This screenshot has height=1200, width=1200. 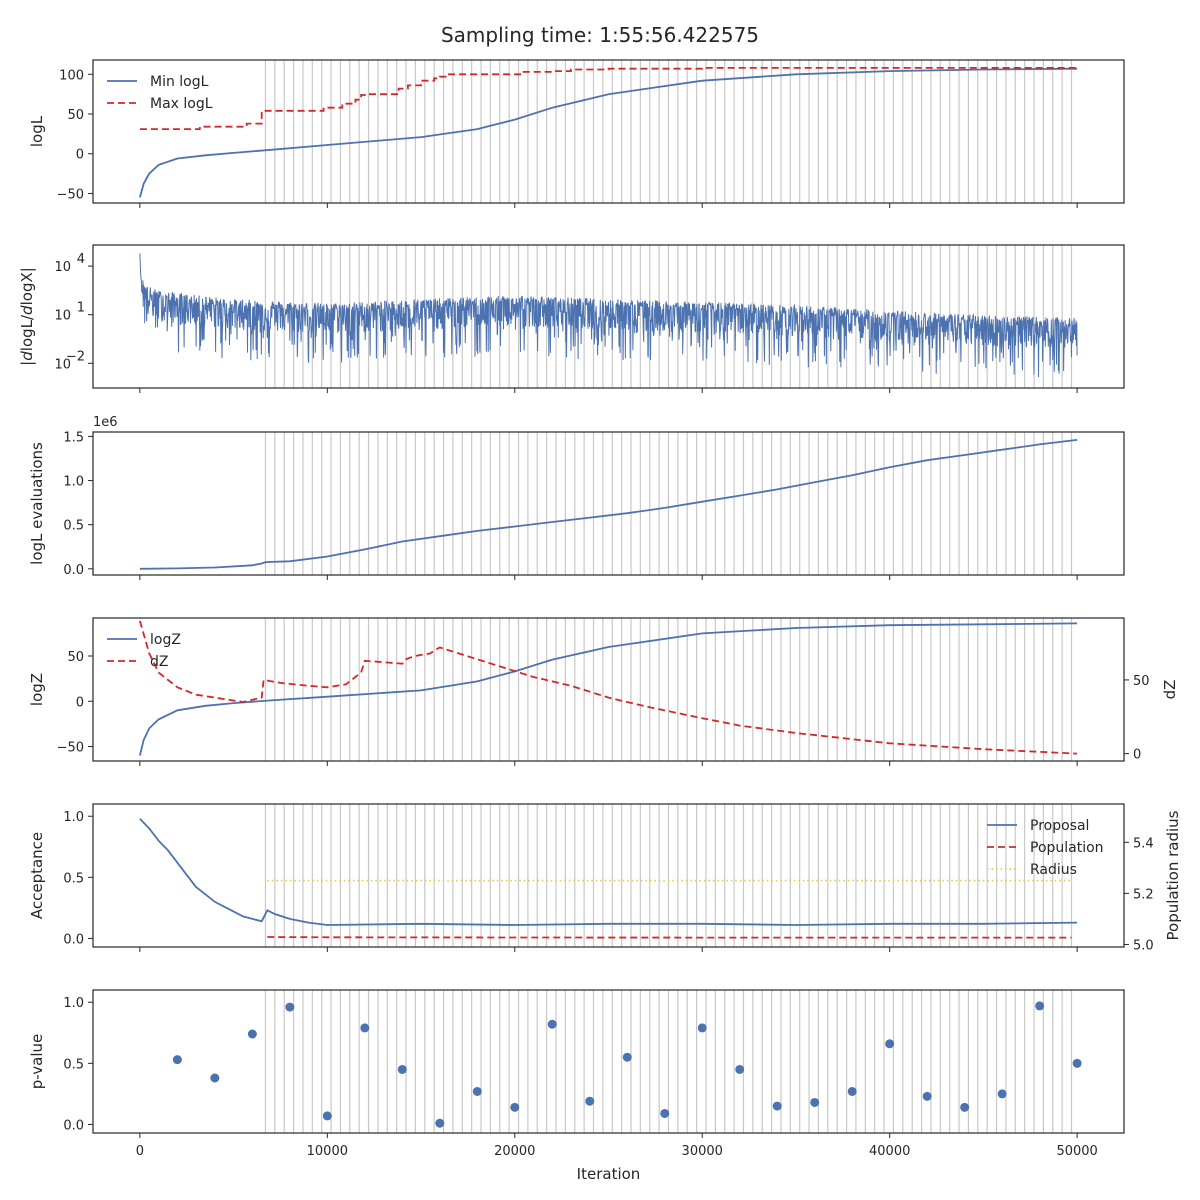 I want to click on y-tick-label-right: 5.4, so click(x=1143, y=843).